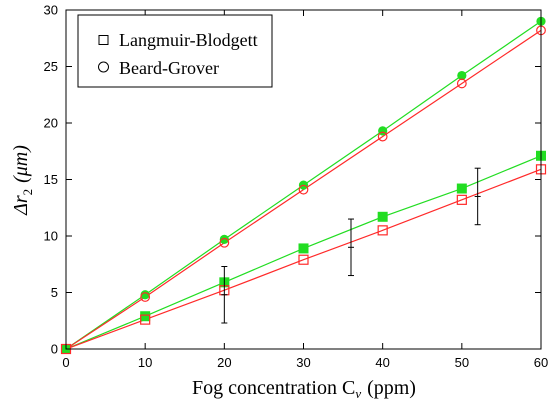  What do you see at coordinates (462, 362) in the screenshot?
I see `x-tick-label: 50` at bounding box center [462, 362].